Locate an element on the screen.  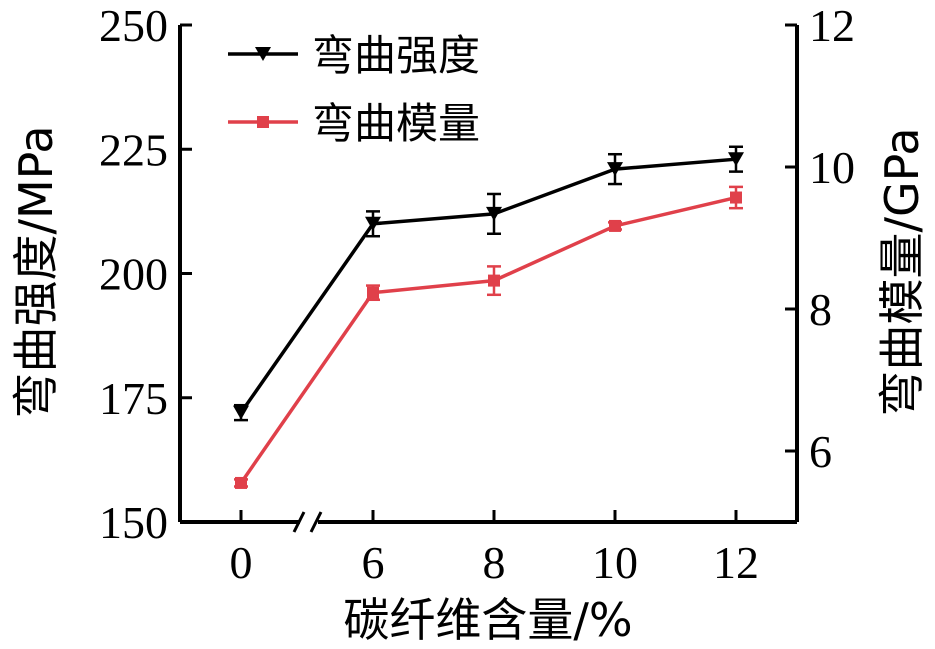
right-y-tick-label-2: 10 is located at coordinates (832, 167).